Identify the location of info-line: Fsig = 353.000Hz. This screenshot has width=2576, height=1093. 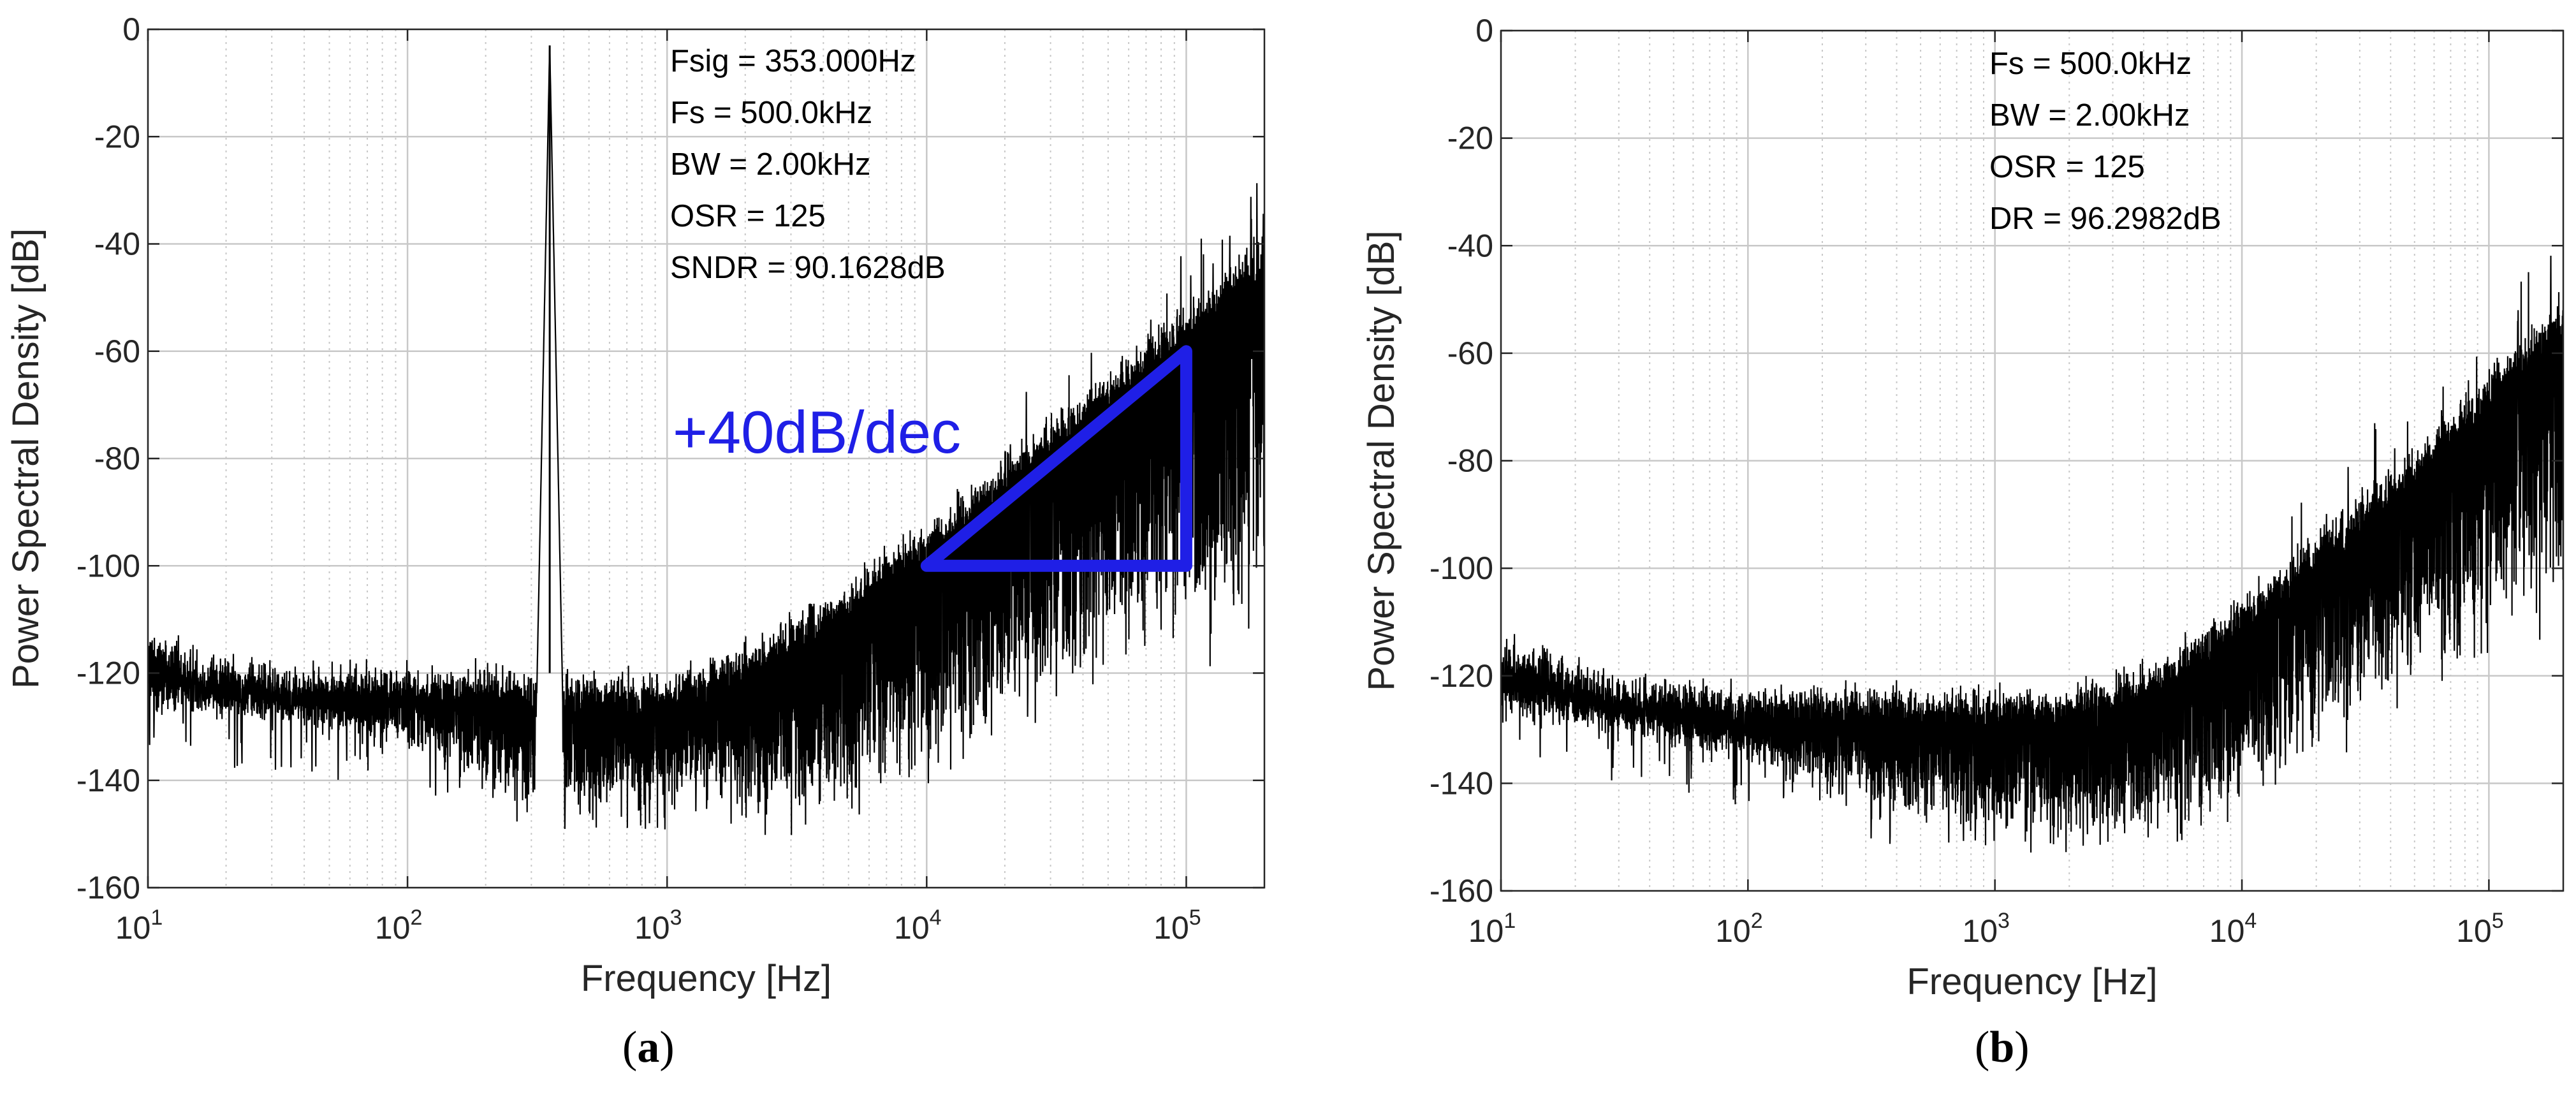
(793, 61).